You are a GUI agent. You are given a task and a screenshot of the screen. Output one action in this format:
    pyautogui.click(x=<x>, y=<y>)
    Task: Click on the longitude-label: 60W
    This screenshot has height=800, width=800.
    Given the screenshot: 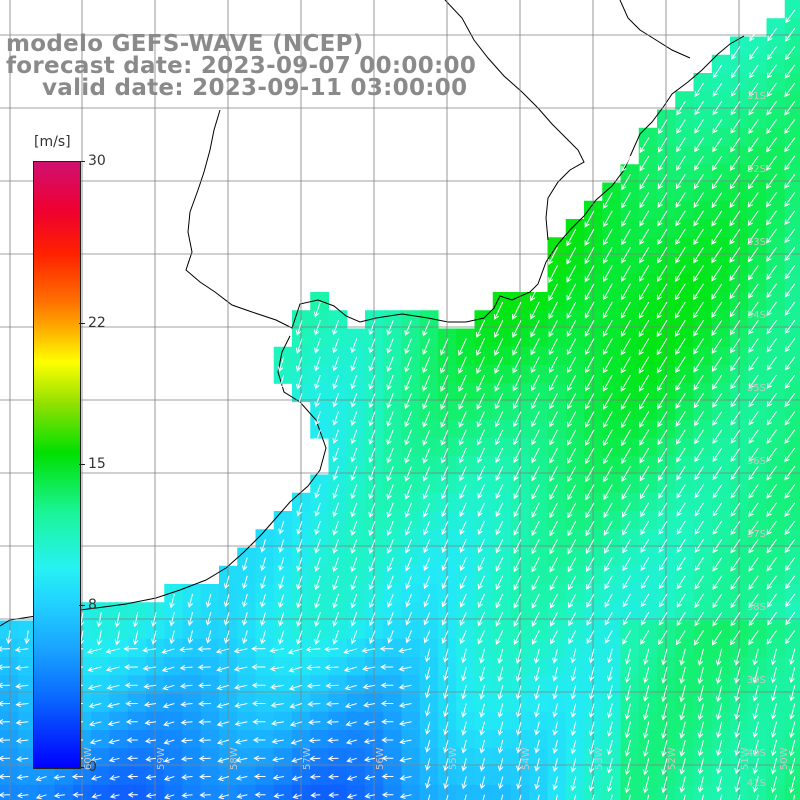 What is the action you would take?
    pyautogui.click(x=88, y=758)
    